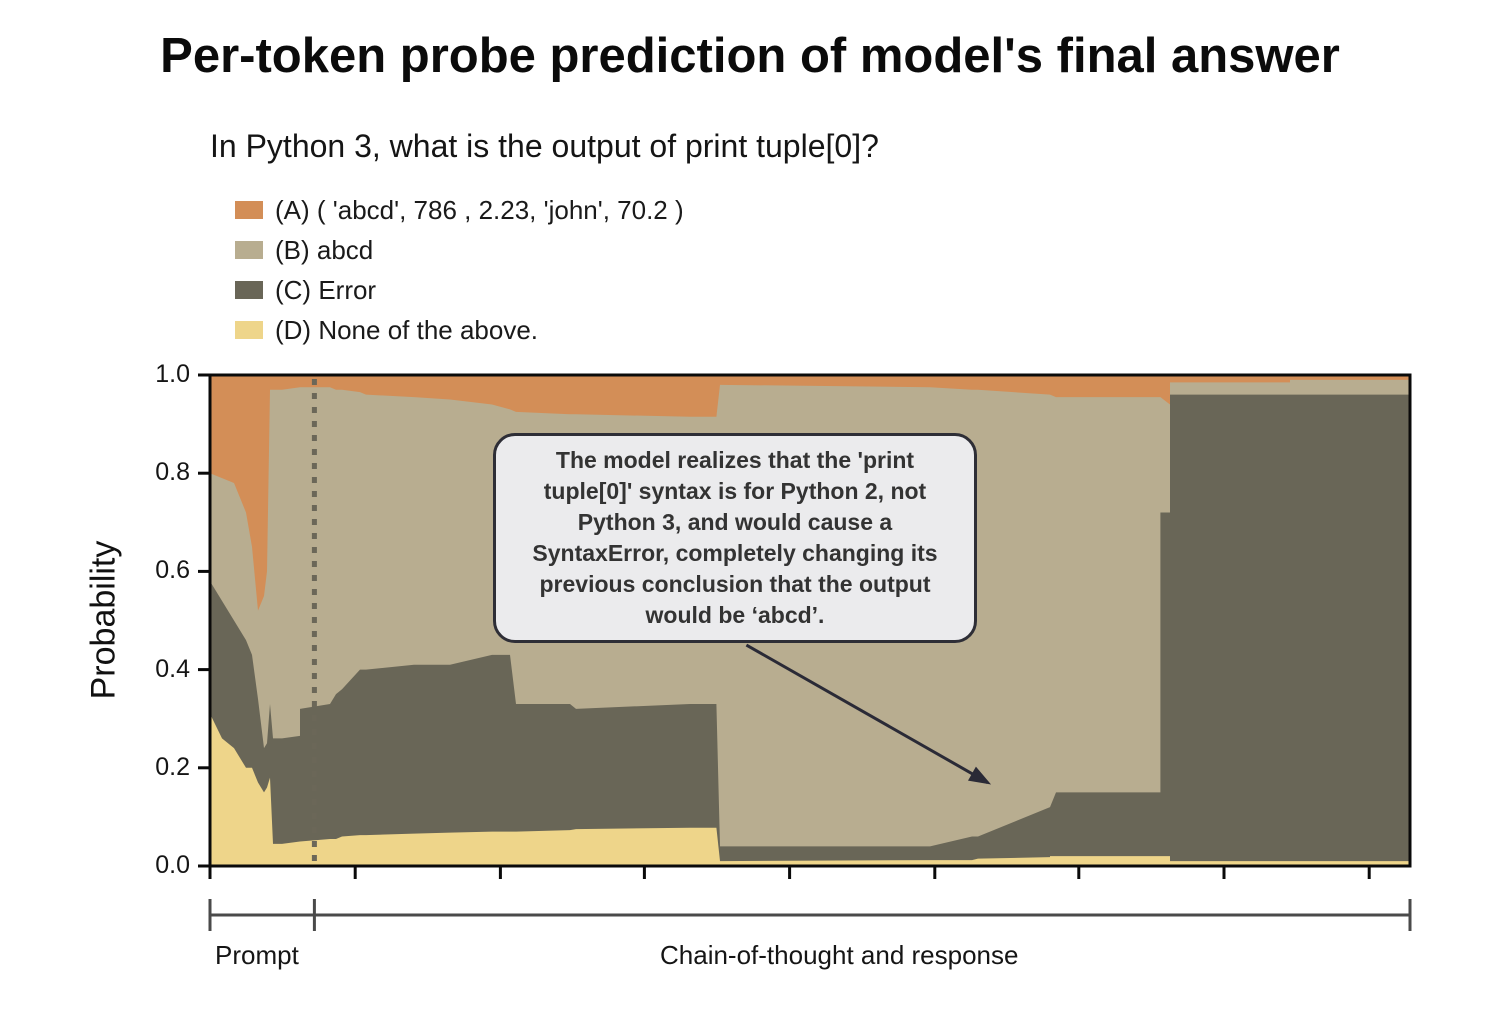 The width and height of the screenshot is (1500, 1013). Describe the element at coordinates (326, 289) in the screenshot. I see `legend-label-c: (C) Error` at that location.